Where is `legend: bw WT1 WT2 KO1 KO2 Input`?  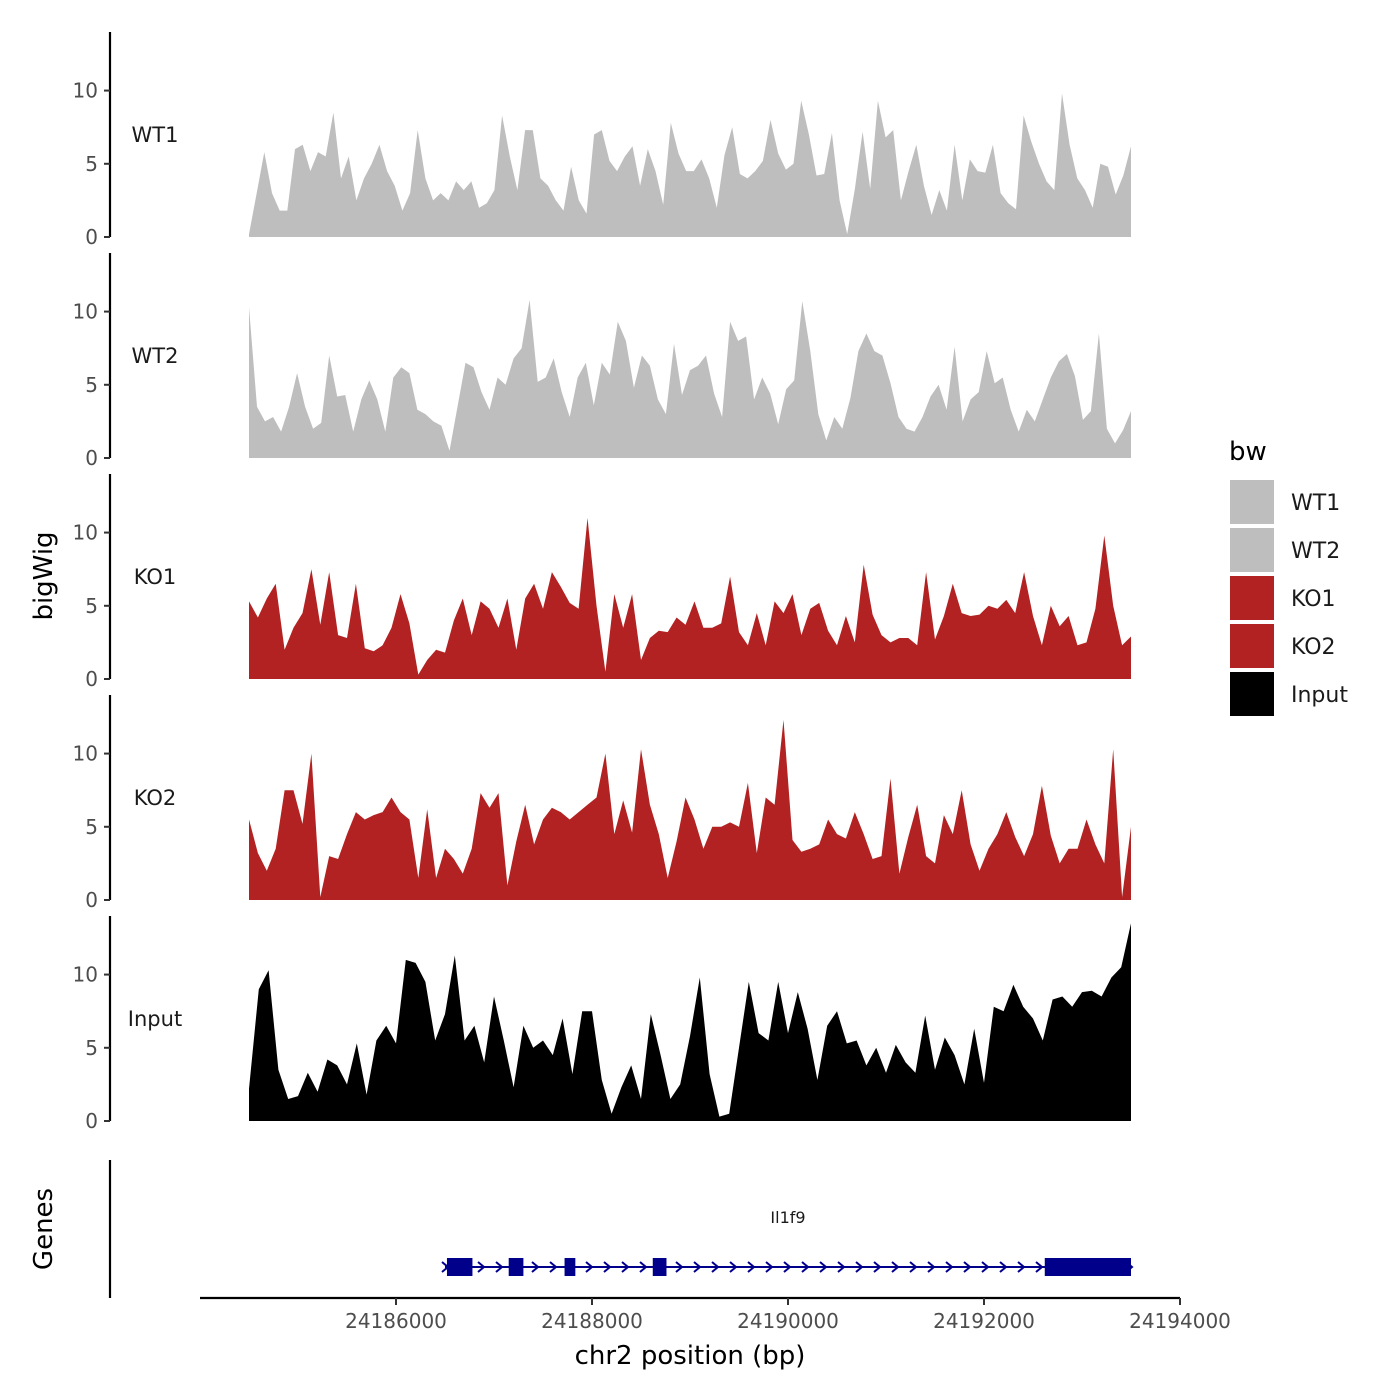 legend: bw WT1 WT2 KO1 KO2 Input is located at coordinates (1288, 576).